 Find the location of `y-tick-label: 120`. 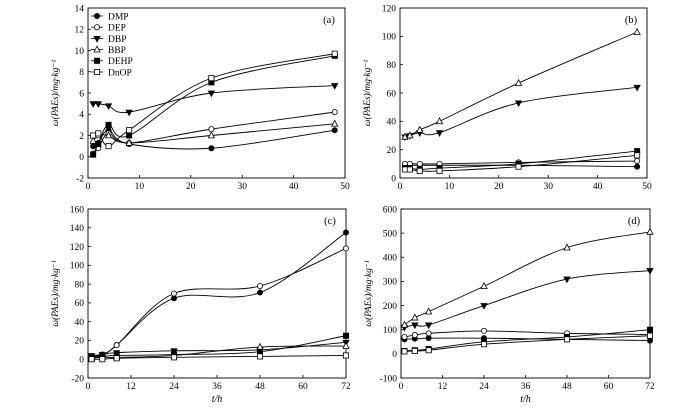

y-tick-label: 120 is located at coordinates (77, 248).